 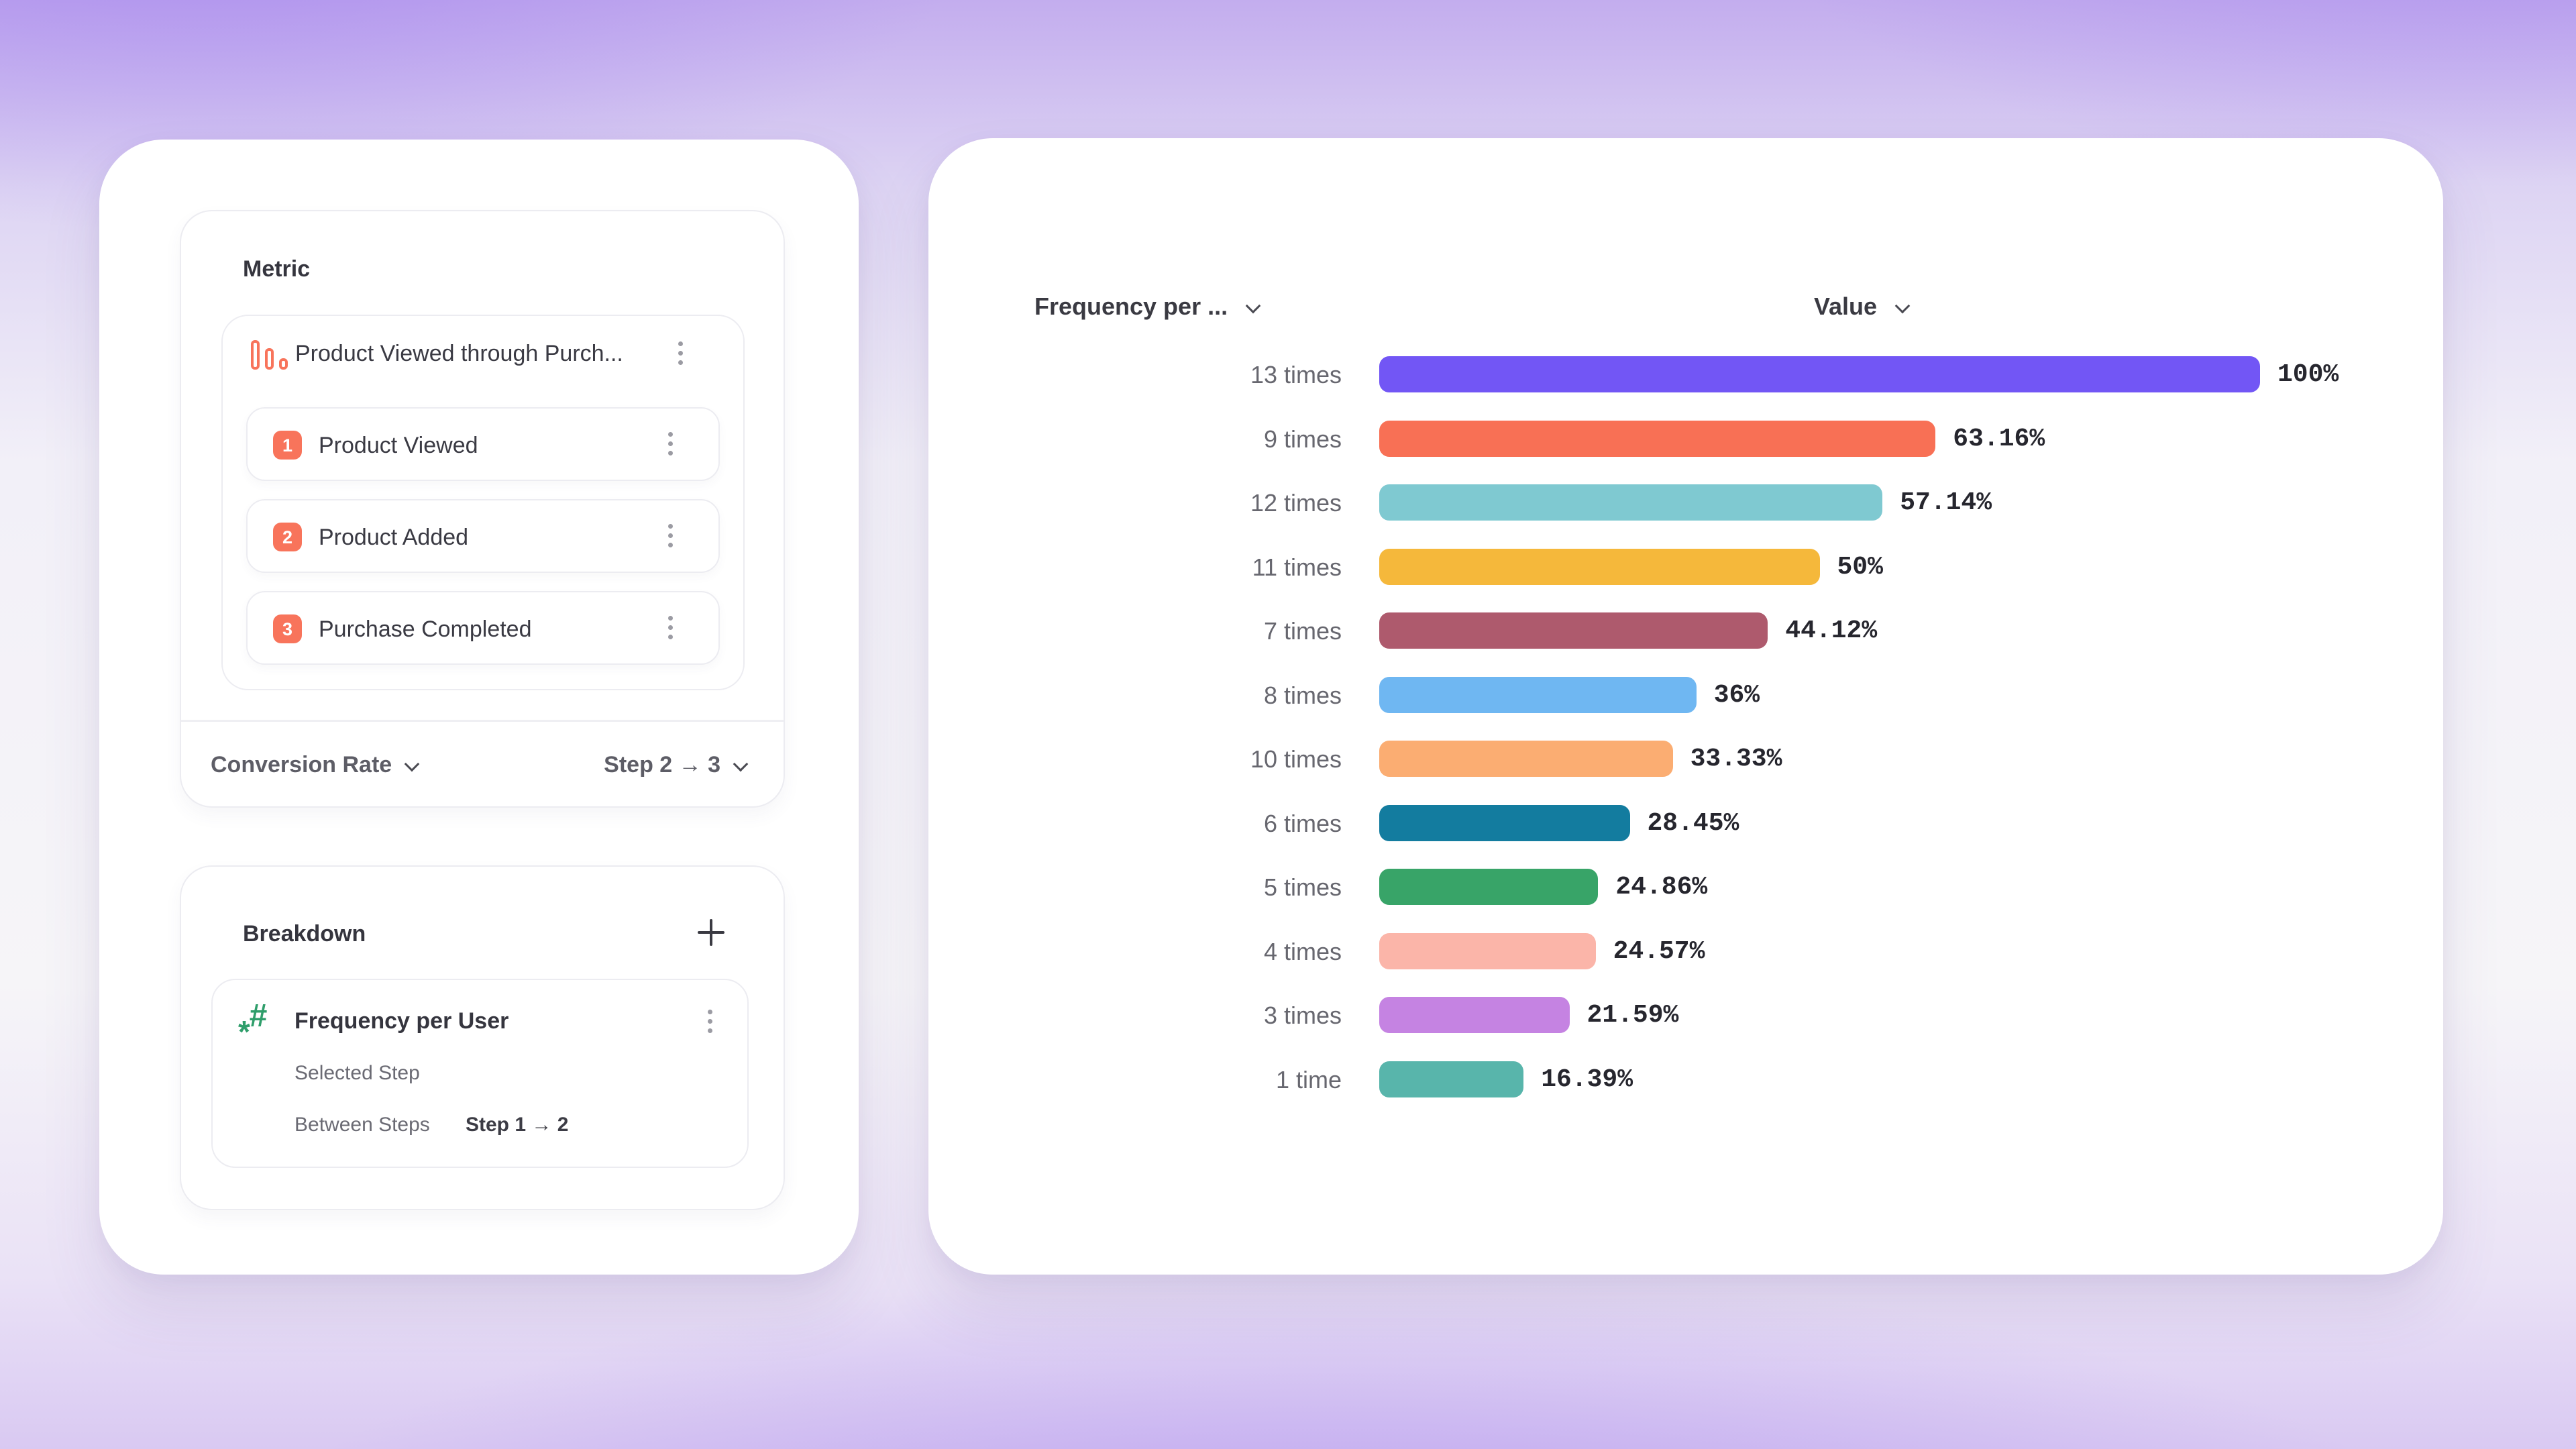 I want to click on funnel-step: 3 Purchase Completed, so click(x=483, y=628).